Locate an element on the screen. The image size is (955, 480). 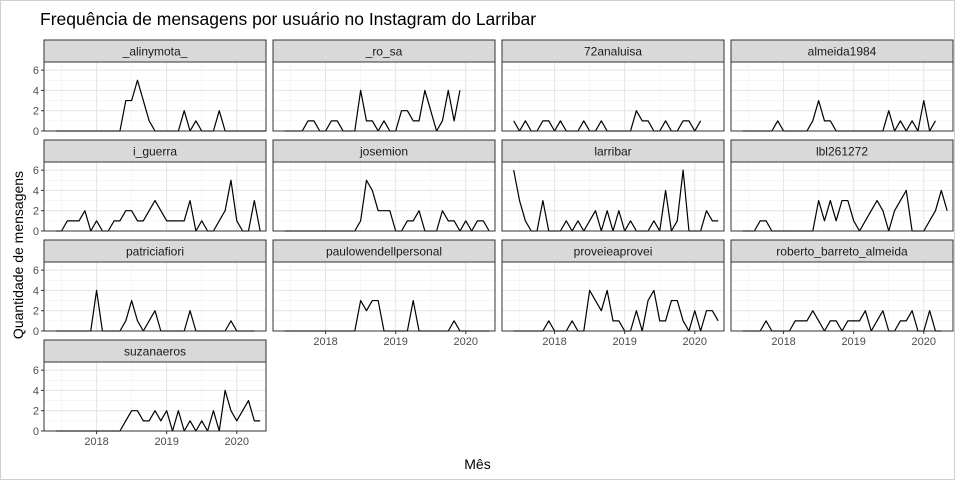
series-line-proveieaprovei is located at coordinates (616, 310).